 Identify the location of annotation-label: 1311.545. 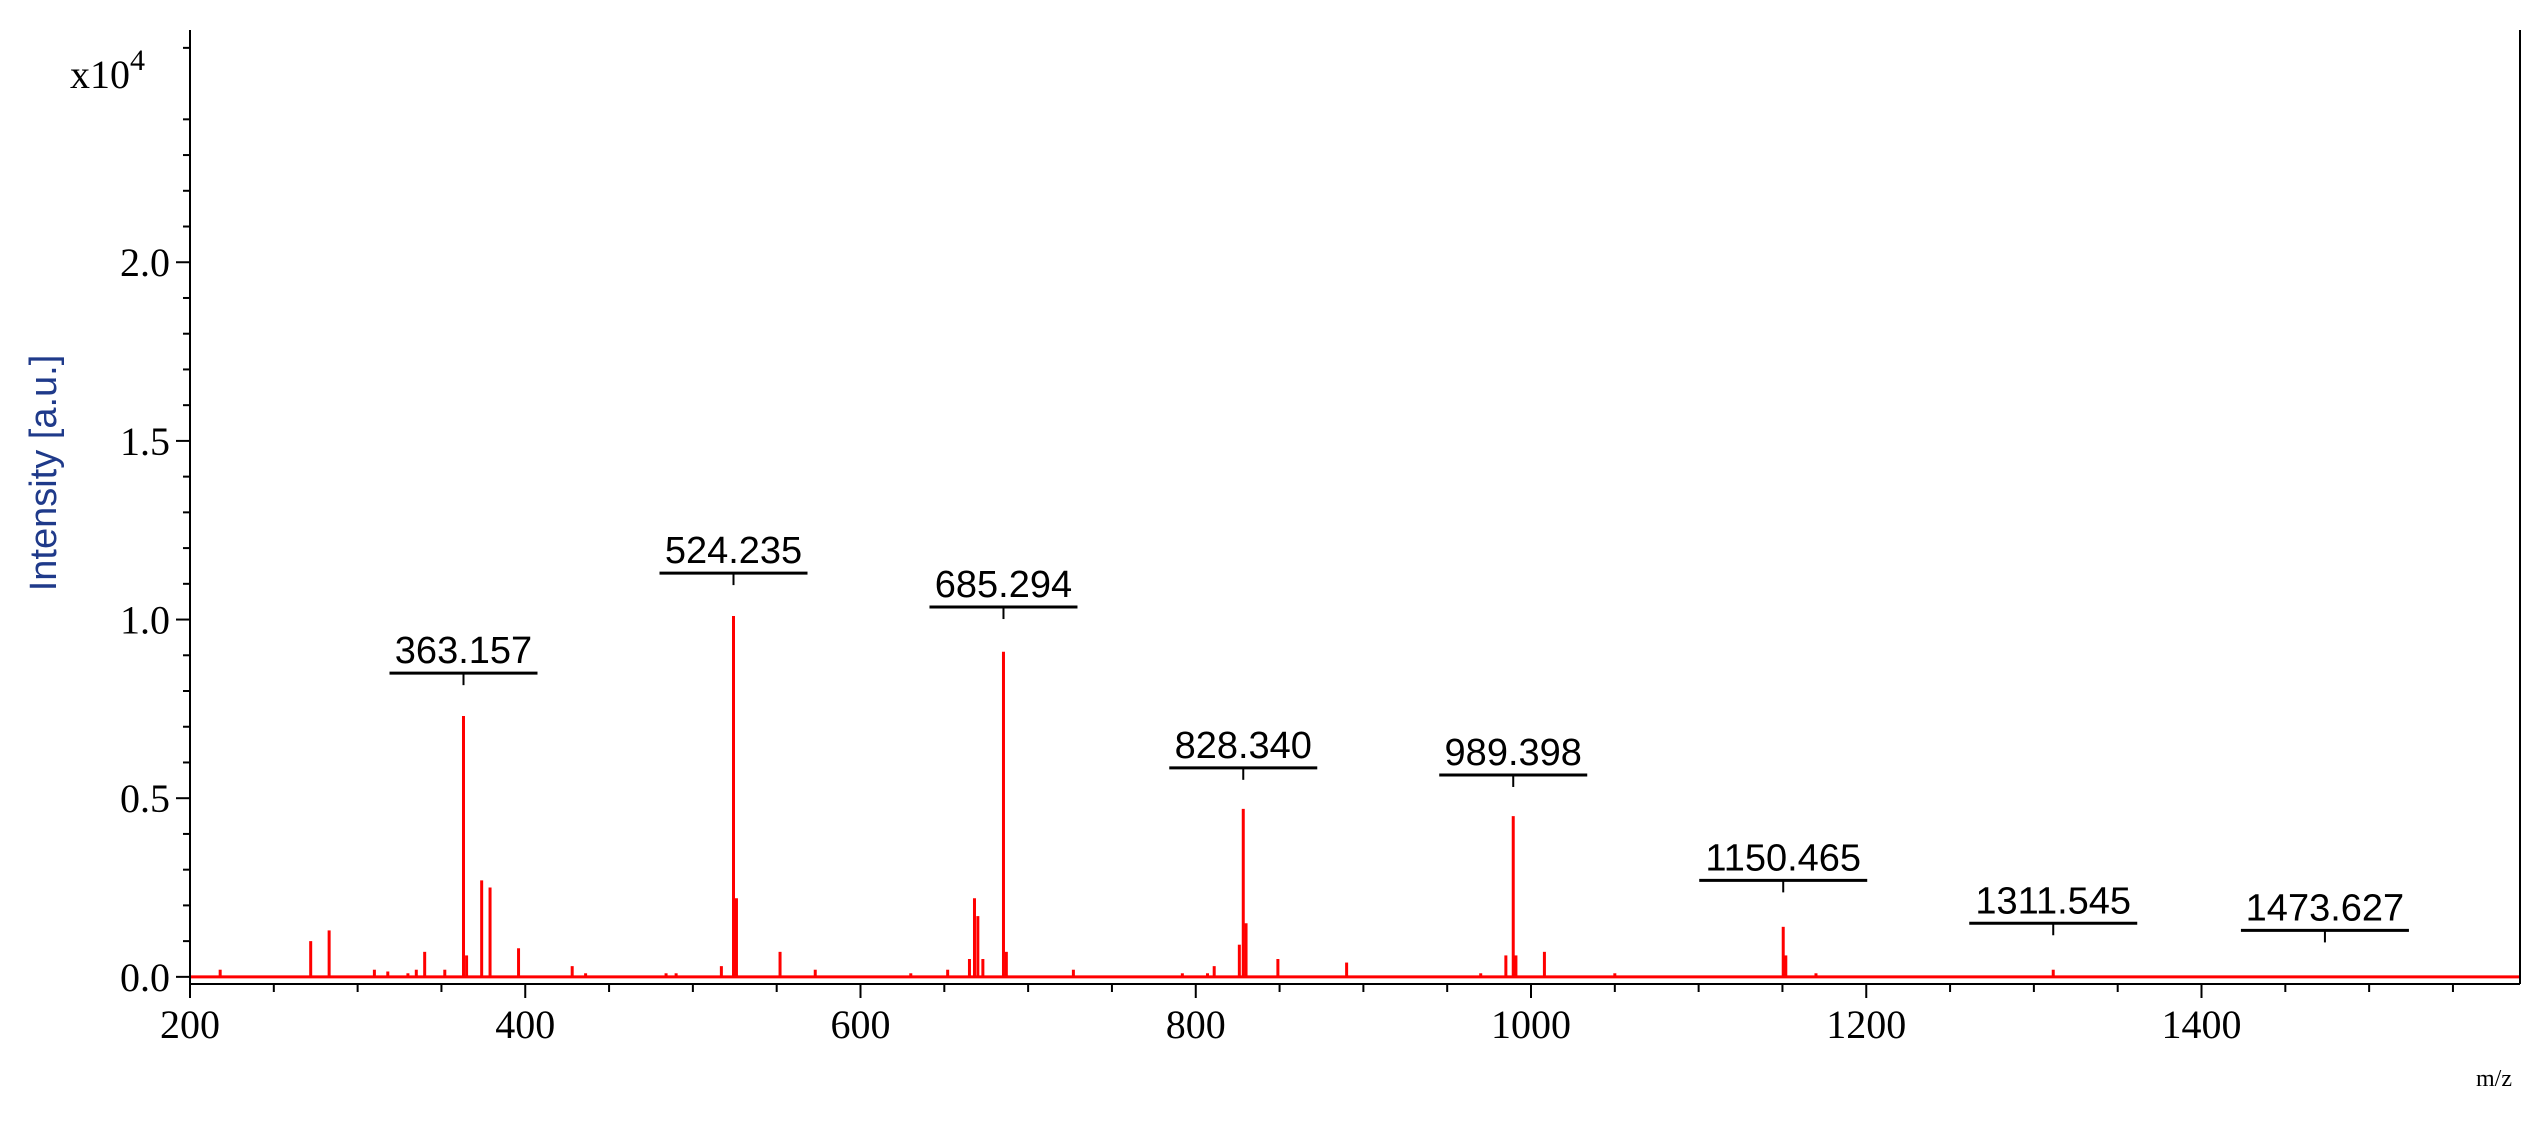
(2053, 901).